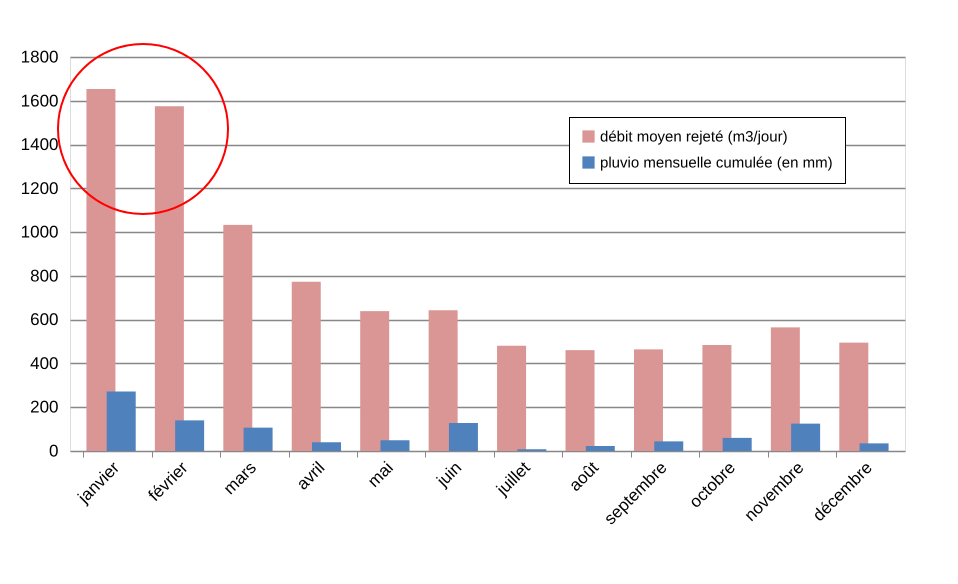  Describe the element at coordinates (39, 232) in the screenshot. I see `y-tick-label: 1000` at that location.